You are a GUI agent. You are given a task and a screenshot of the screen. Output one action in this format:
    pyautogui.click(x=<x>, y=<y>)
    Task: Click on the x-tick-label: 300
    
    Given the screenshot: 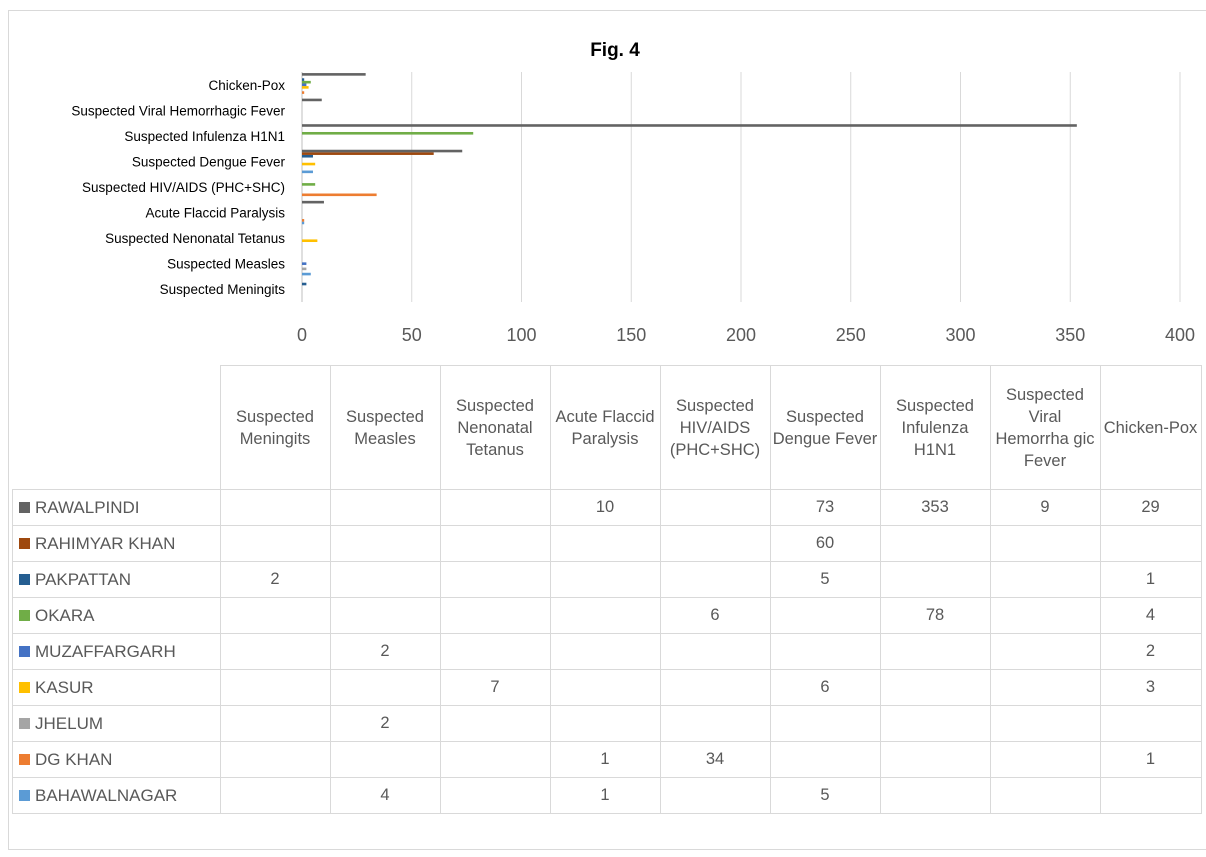 What is the action you would take?
    pyautogui.click(x=960, y=335)
    